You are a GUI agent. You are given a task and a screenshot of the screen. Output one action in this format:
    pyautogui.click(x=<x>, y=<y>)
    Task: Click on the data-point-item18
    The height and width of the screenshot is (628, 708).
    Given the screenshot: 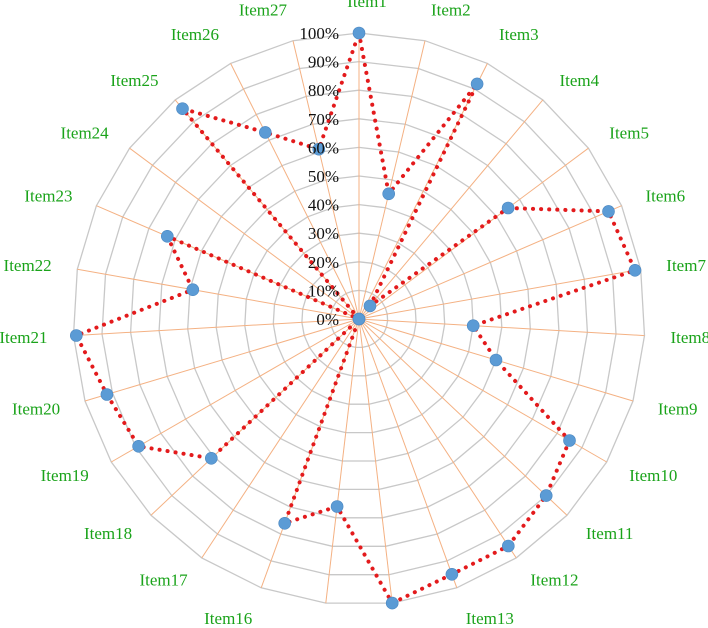 What is the action you would take?
    pyautogui.click(x=211, y=458)
    